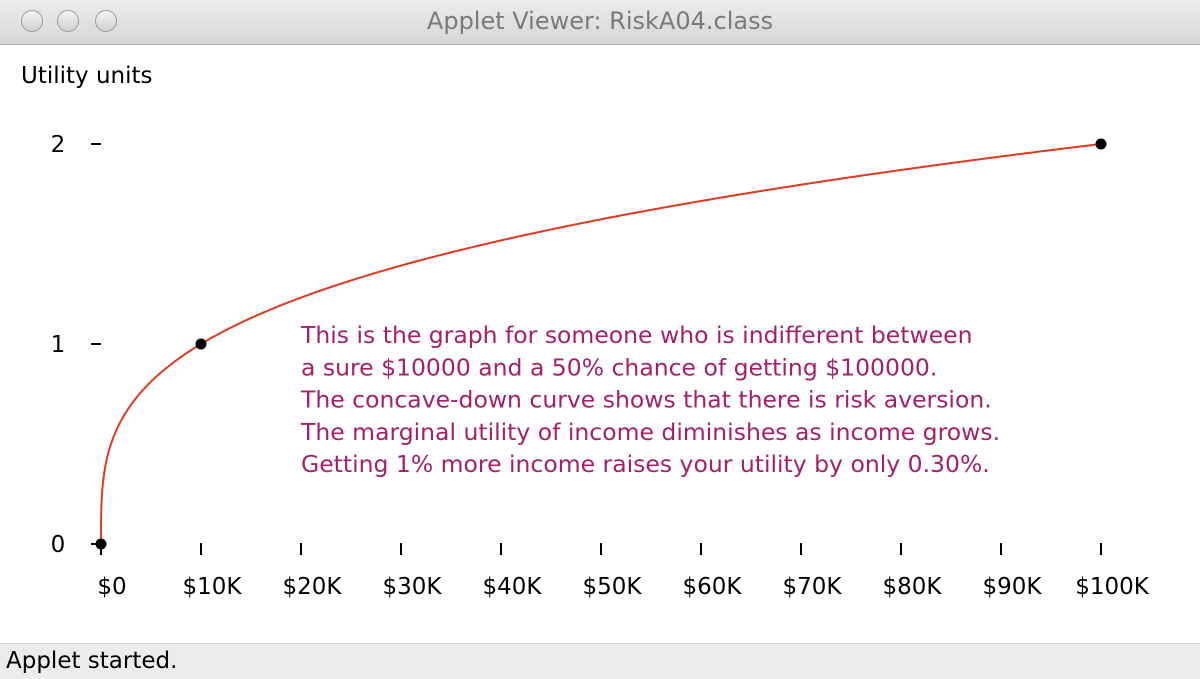 The height and width of the screenshot is (679, 1200). What do you see at coordinates (68, 21) in the screenshot?
I see `minimize-window-icon` at bounding box center [68, 21].